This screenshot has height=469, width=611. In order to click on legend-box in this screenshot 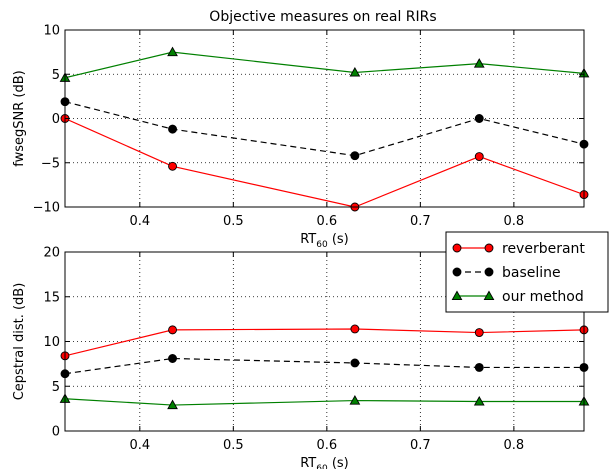, I will do `click(527, 272)`.